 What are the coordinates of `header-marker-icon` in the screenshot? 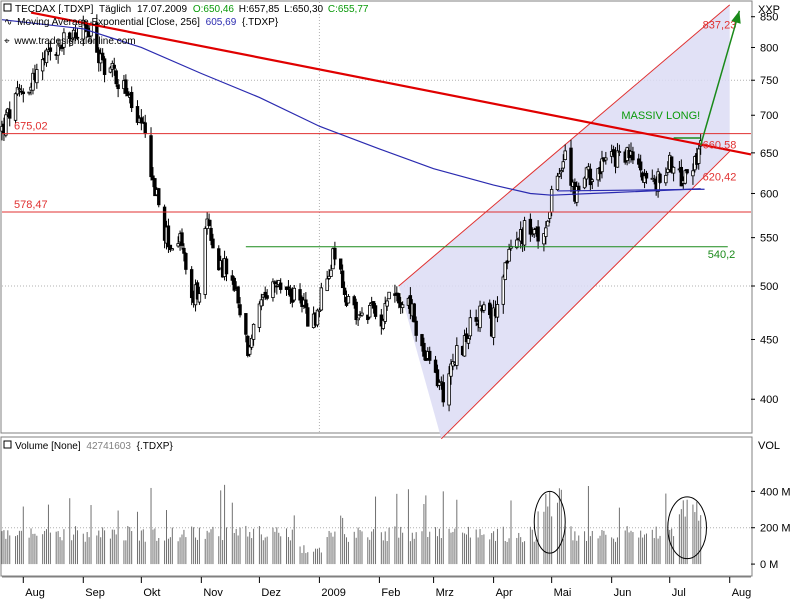 It's located at (7, 7).